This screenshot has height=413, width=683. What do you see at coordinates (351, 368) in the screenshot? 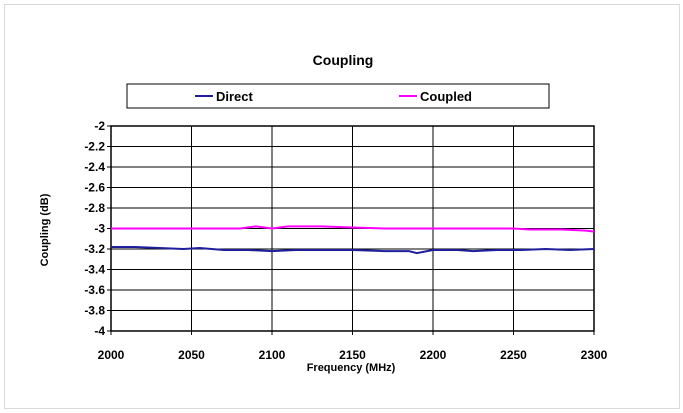
I see `x-axis-label: Frequency (MHz)` at bounding box center [351, 368].